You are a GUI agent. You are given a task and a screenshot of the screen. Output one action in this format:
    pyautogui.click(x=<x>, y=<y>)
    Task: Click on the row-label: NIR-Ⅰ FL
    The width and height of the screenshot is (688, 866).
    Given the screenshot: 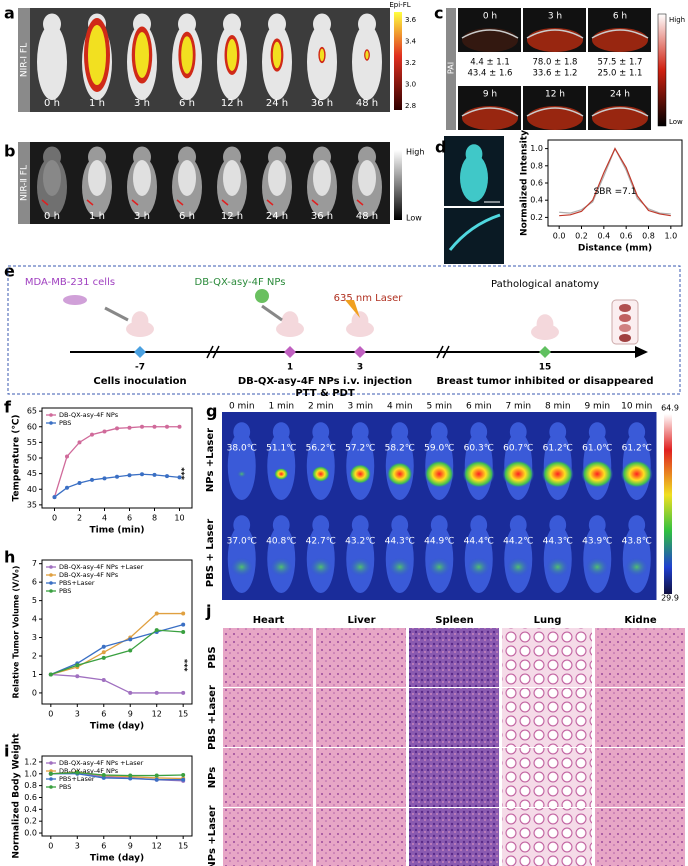 What is the action you would take?
    pyautogui.click(x=25, y=60)
    